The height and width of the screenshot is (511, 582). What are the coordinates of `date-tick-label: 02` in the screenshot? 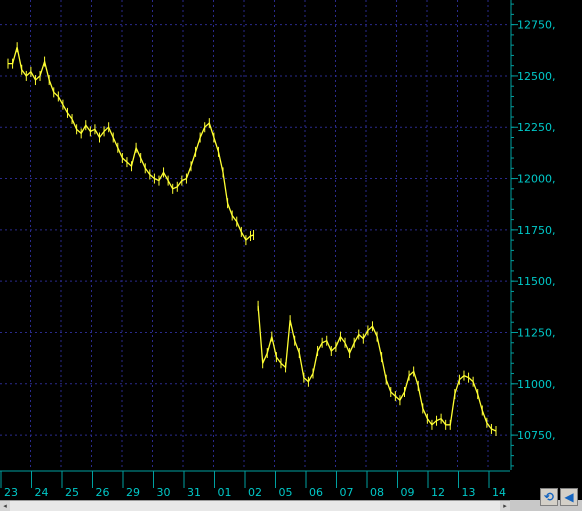 It's located at (255, 492).